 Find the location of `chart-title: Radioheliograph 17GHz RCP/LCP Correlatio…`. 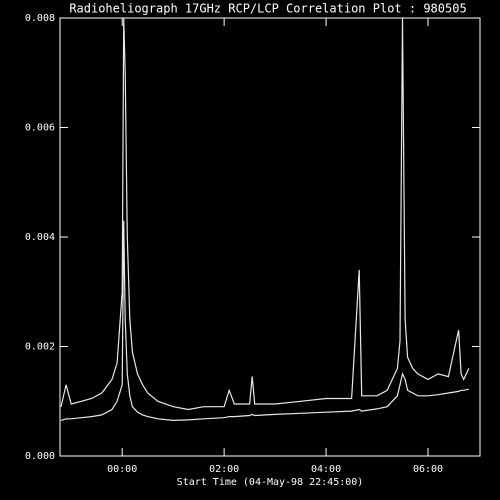

chart-title: Radioheliograph 17GHz RCP/LCP Correlatio… is located at coordinates (267, 9).